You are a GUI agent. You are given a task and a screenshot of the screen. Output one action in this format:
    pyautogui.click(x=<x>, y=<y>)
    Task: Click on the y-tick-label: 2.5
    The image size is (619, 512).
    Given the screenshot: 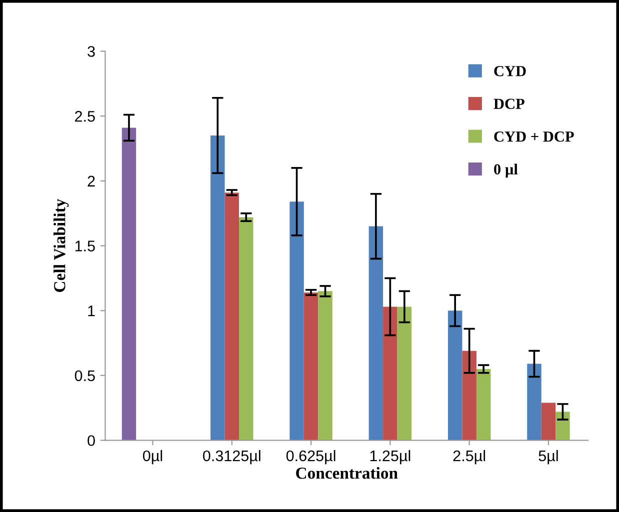 What is the action you would take?
    pyautogui.click(x=85, y=116)
    